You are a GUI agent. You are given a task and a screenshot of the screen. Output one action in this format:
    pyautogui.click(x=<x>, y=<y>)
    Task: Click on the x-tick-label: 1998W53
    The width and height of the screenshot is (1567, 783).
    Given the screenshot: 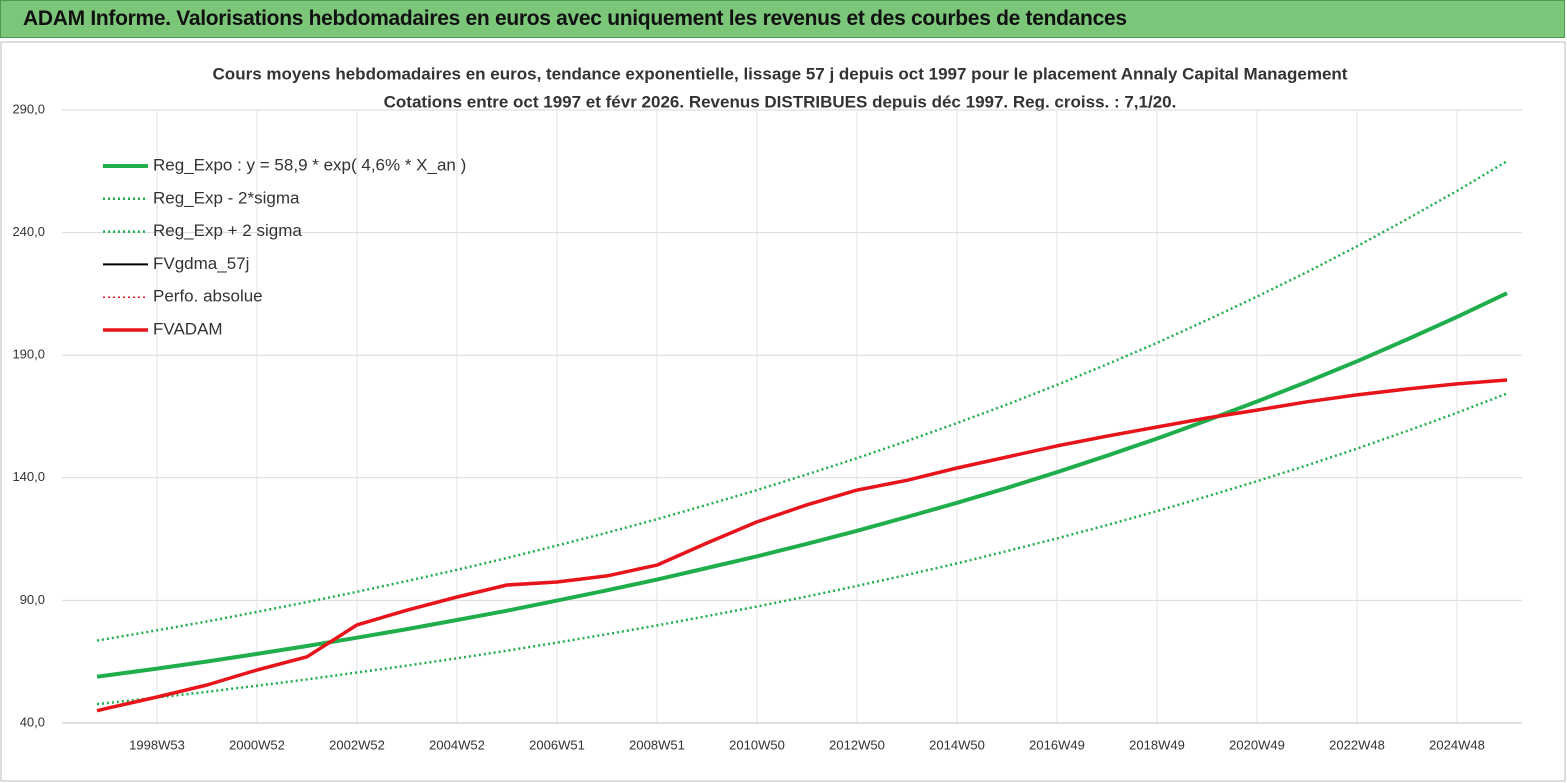 What is the action you would take?
    pyautogui.click(x=157, y=744)
    